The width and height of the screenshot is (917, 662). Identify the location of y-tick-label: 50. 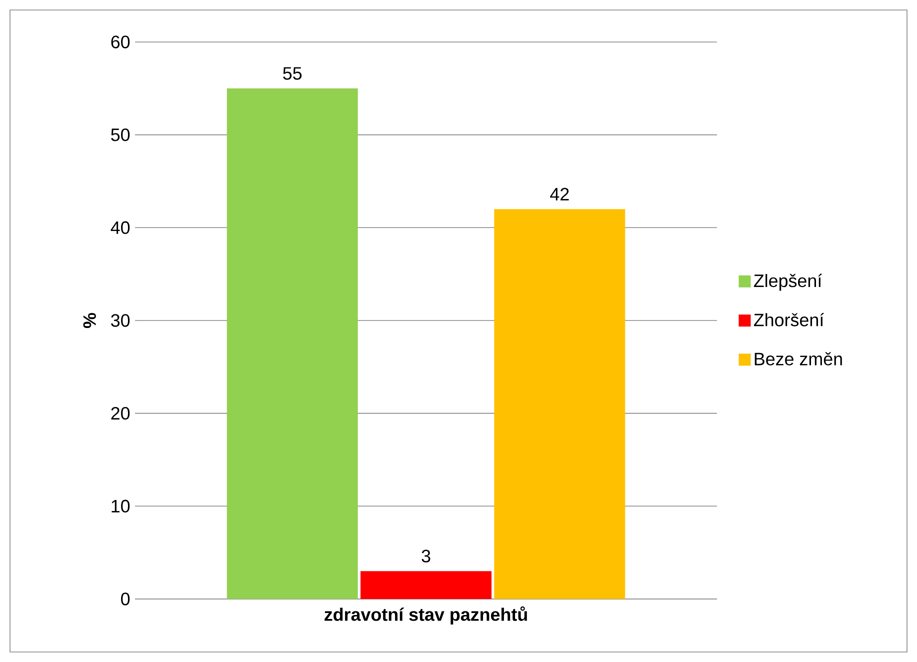
(120, 135).